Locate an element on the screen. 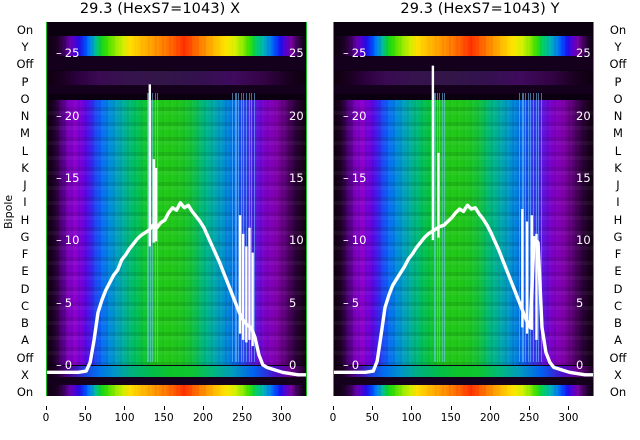 This screenshot has height=440, width=640. y-category-right-M-6: M is located at coordinates (618, 133).